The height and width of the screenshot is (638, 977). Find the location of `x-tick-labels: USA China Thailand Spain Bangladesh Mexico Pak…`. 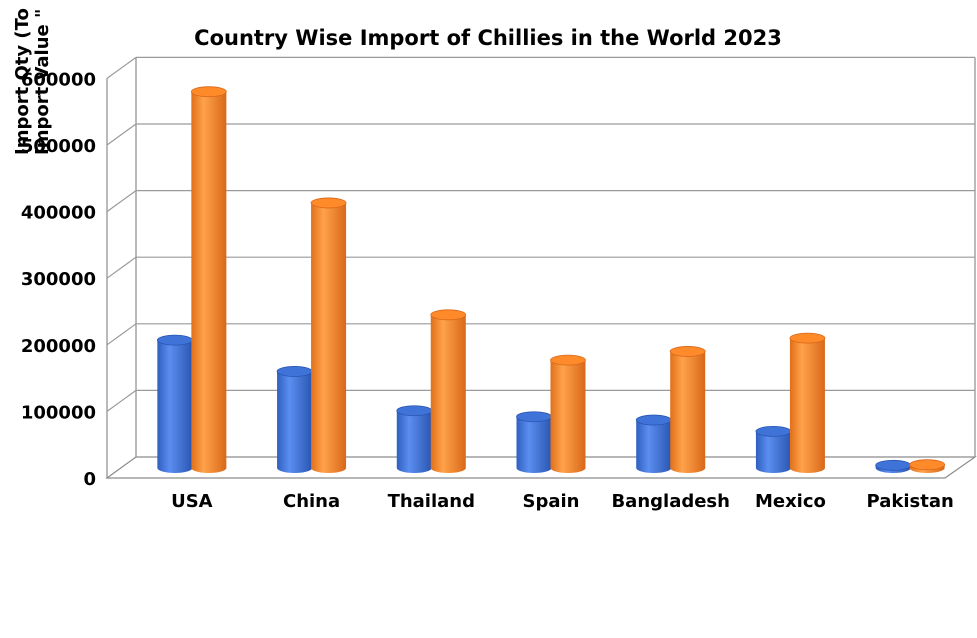

x-tick-labels: USA China Thailand Spain Bangladesh Mexico Pak… is located at coordinates (562, 501).